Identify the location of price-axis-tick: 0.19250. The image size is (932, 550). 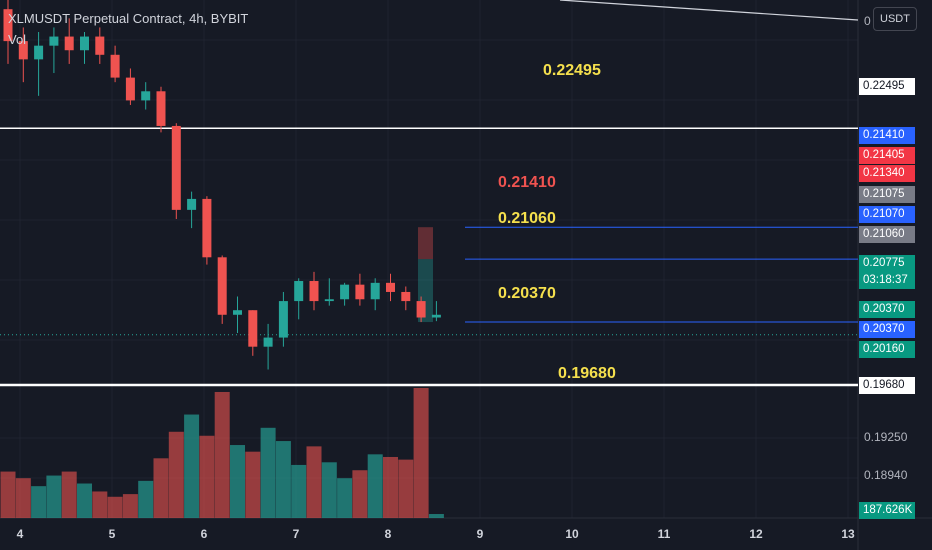
(886, 437).